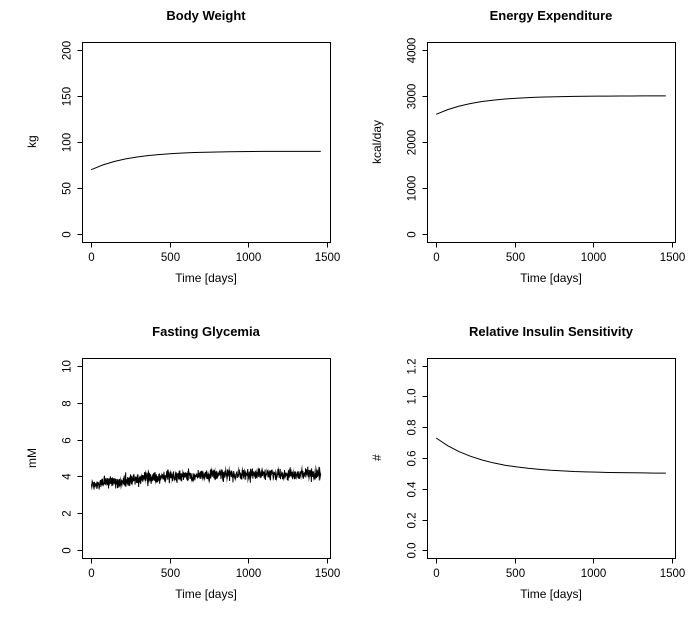  Describe the element at coordinates (206, 331) in the screenshot. I see `chart-title-fasting-glycemia: Fasting Glycemia` at that location.